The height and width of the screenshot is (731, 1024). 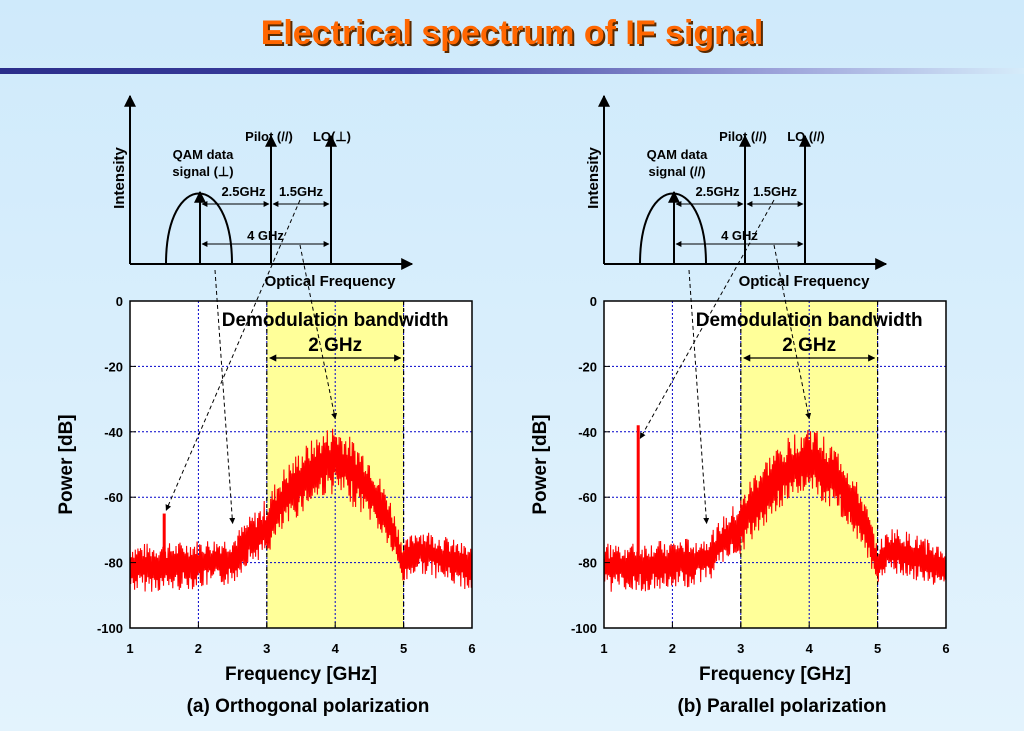 I want to click on qam-label-line2: signal (//), so click(x=676, y=171).